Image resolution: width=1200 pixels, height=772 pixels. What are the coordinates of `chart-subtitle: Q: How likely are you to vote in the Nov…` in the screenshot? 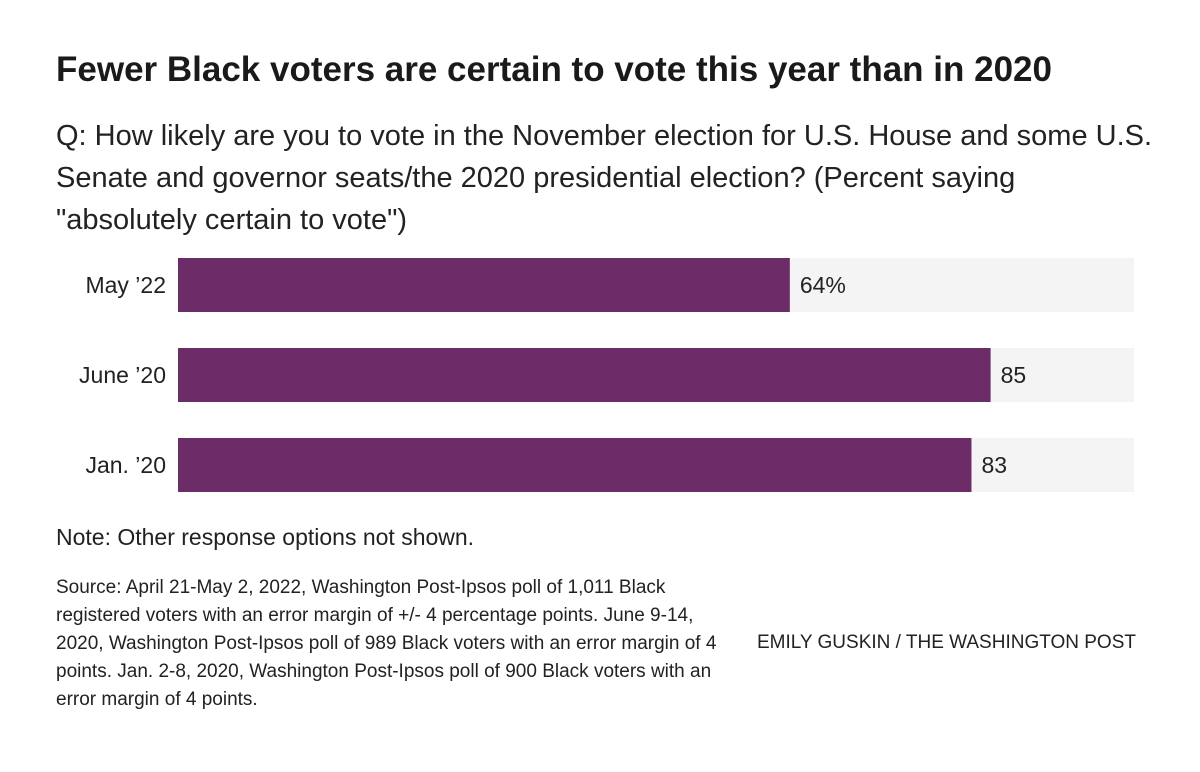 It's located at (604, 178).